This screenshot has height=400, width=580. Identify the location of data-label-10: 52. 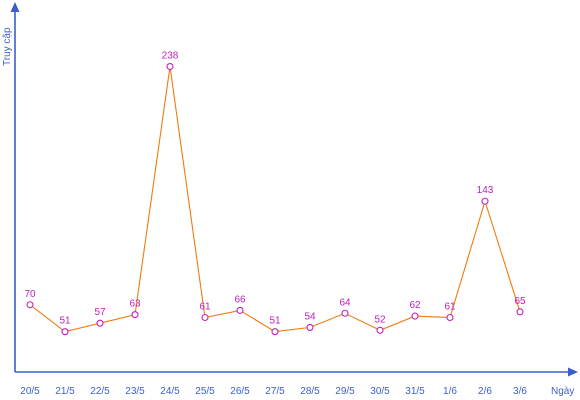
(380, 319).